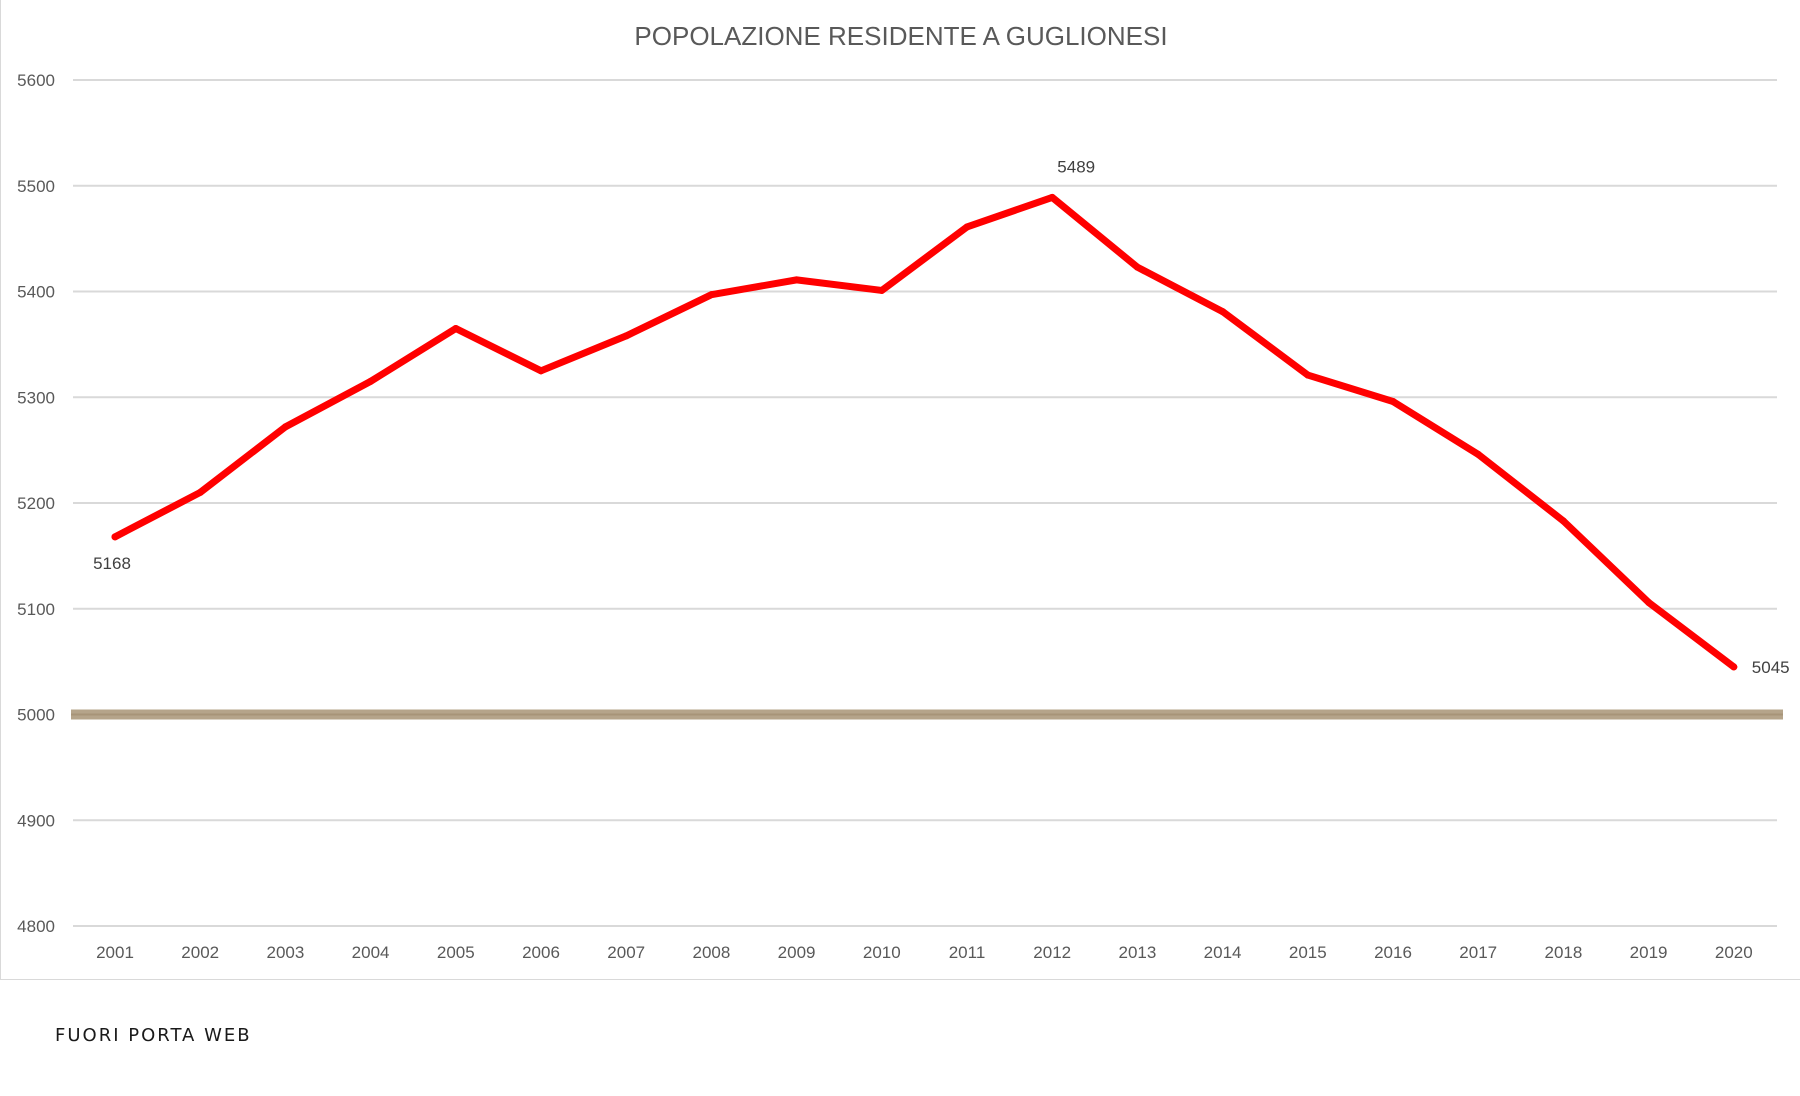  Describe the element at coordinates (541, 952) in the screenshot. I see `x-tick-label: 2006` at that location.